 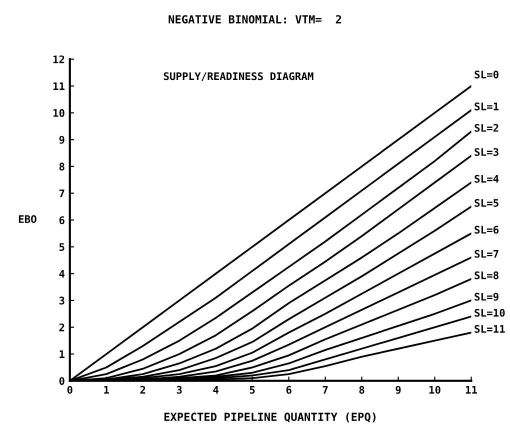 I want to click on x-tick-label: 4, so click(x=215, y=390).